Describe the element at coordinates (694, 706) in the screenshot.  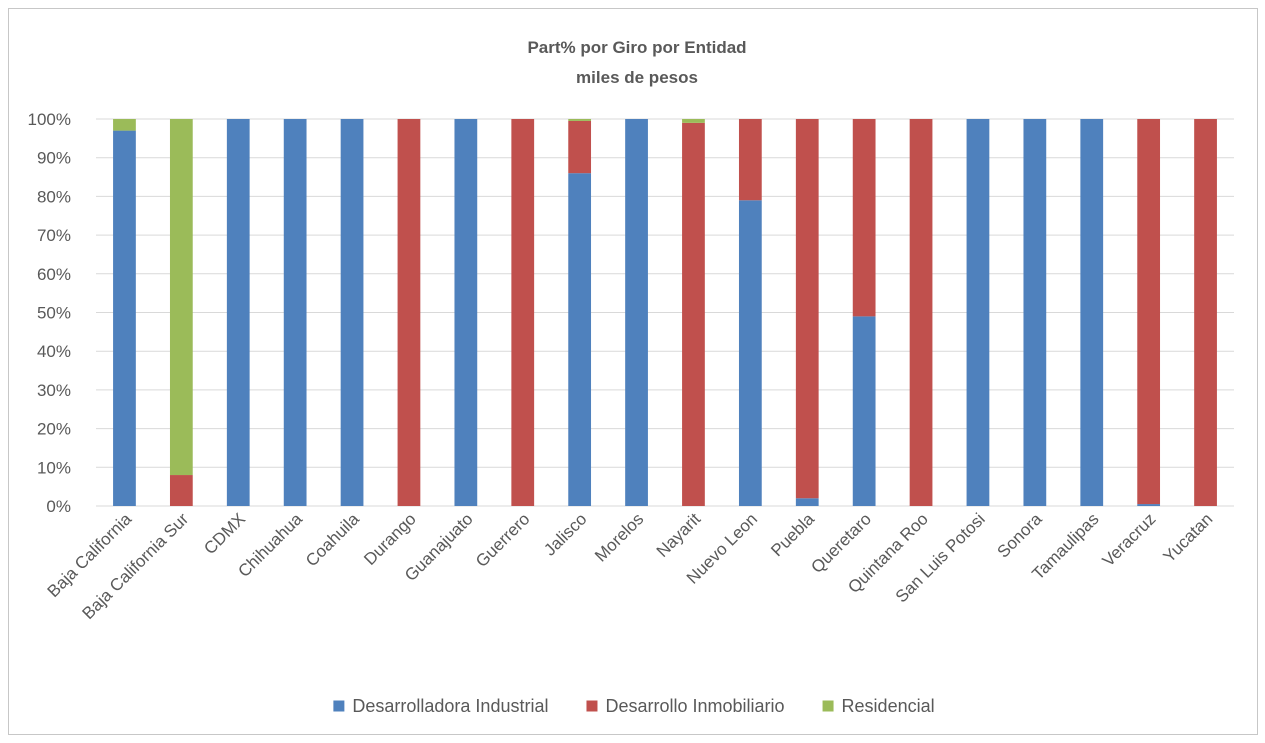
I see `legend-label: Desarrollo Inmobiliario` at that location.